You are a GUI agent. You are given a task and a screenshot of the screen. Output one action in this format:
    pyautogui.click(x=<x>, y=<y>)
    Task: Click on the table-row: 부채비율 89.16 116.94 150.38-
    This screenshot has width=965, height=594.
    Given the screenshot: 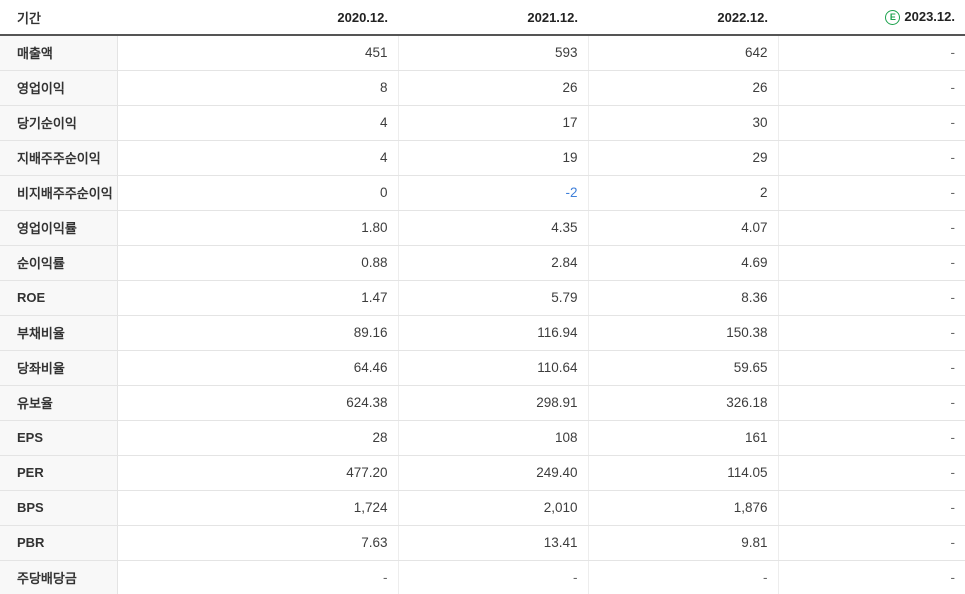 What is the action you would take?
    pyautogui.click(x=482, y=333)
    